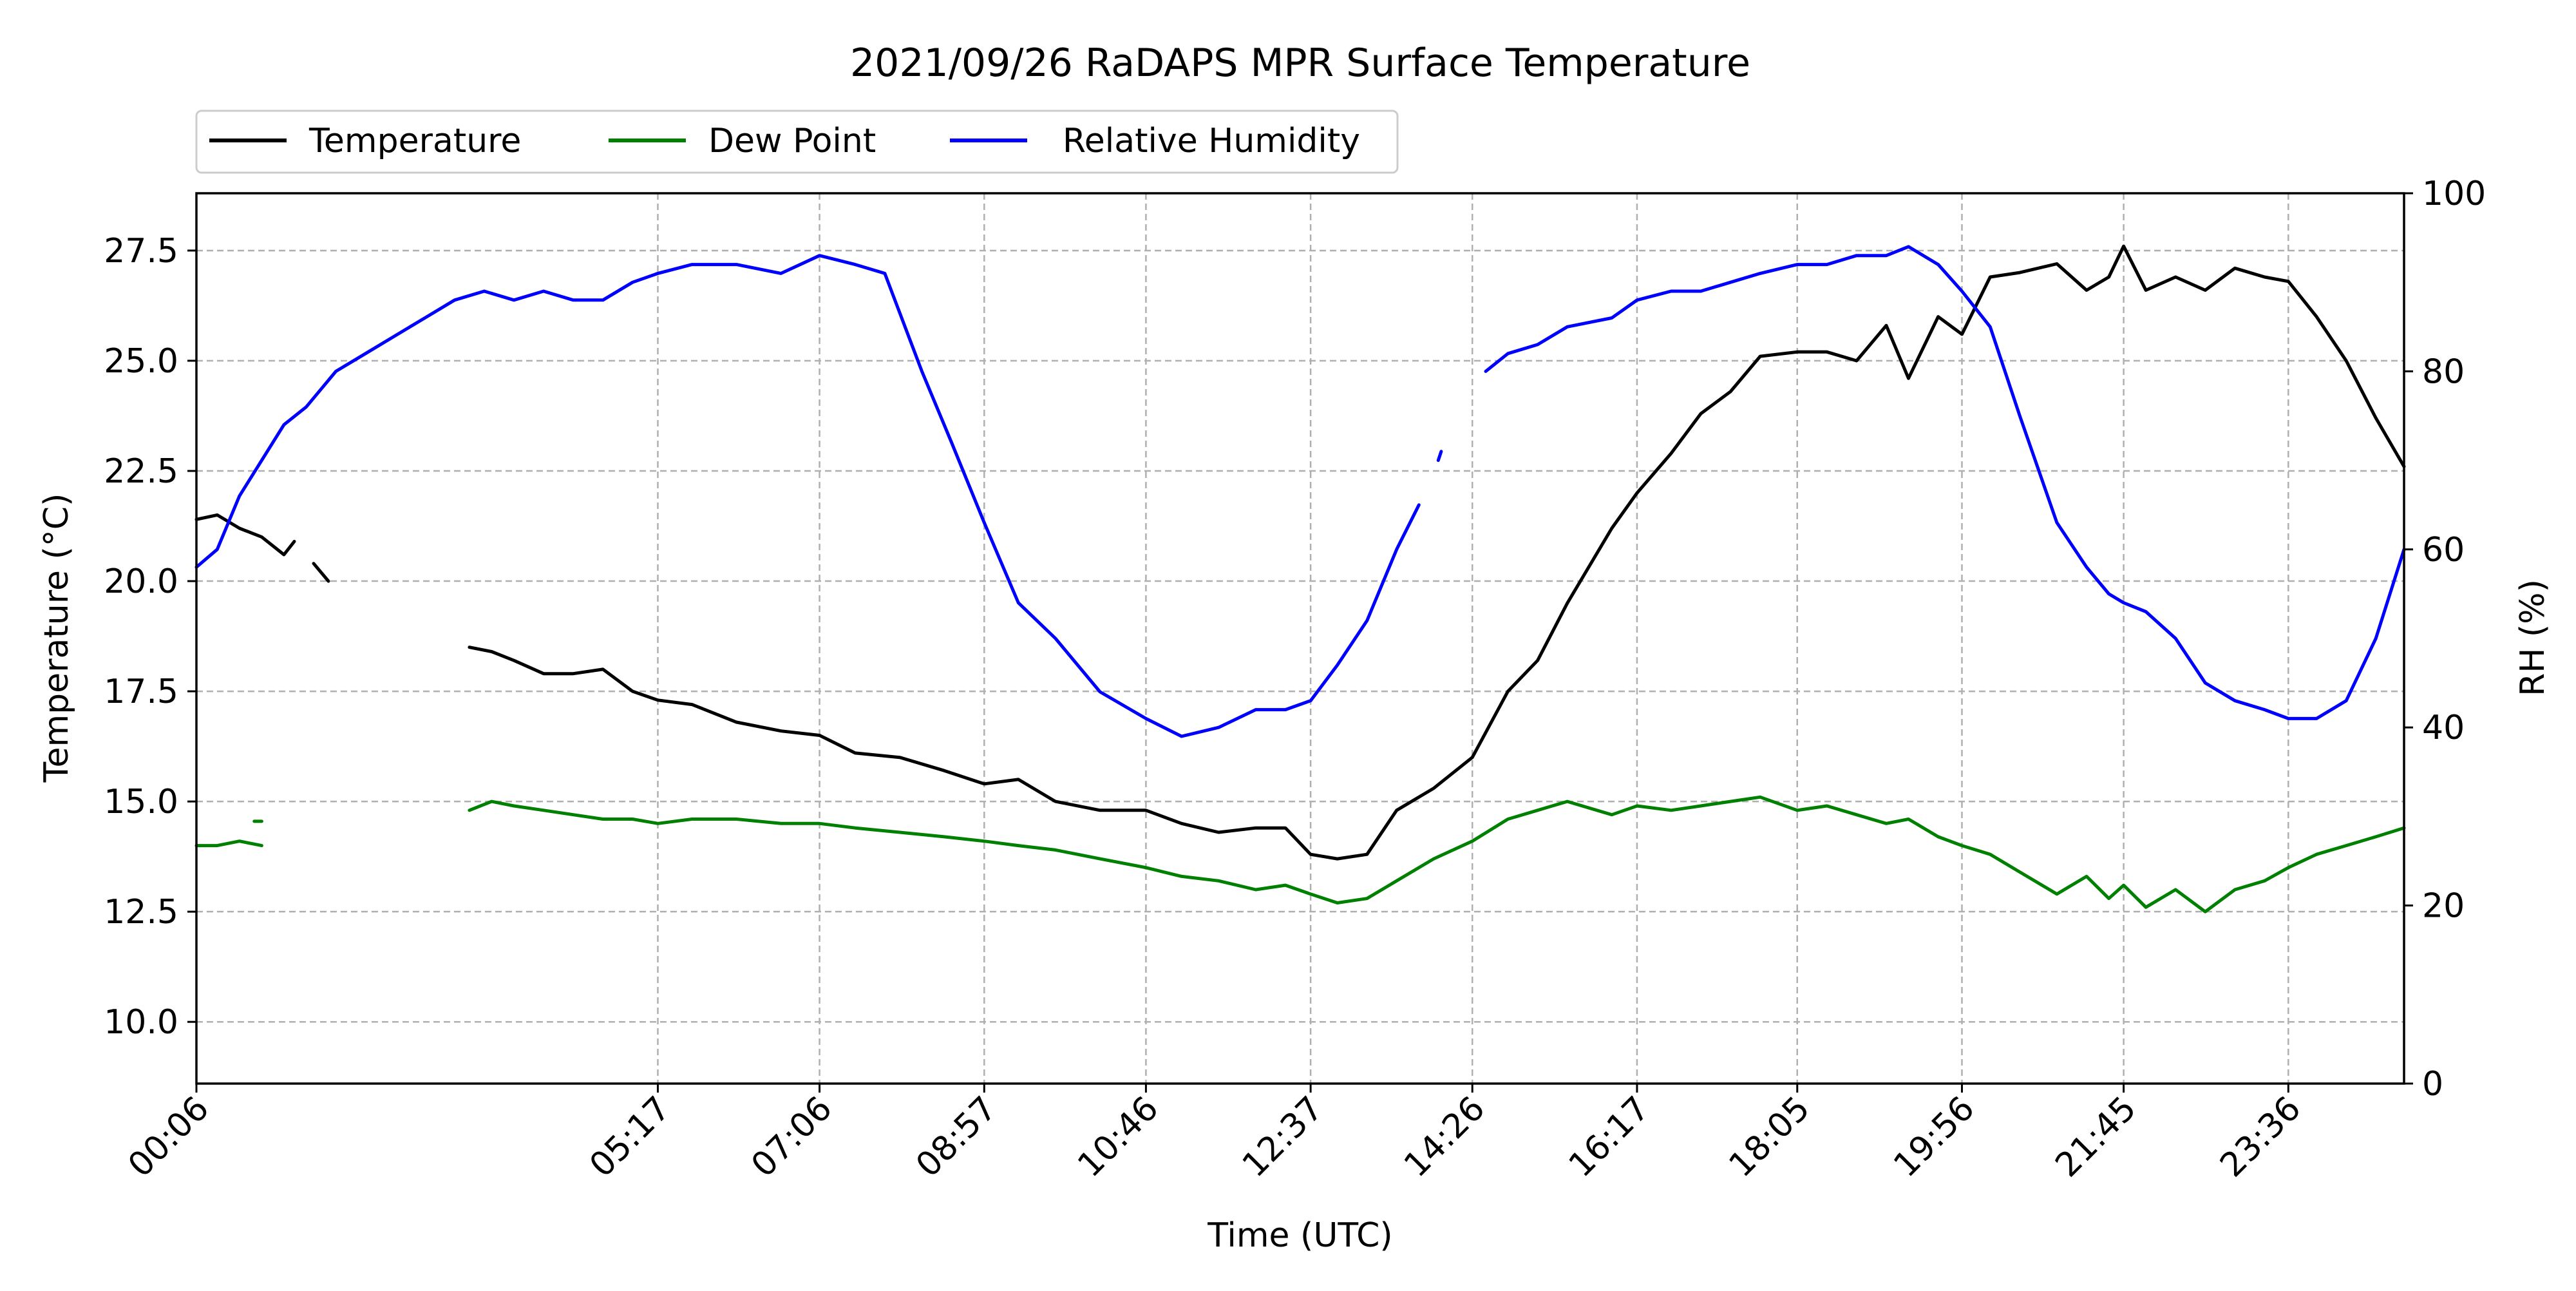 The width and height of the screenshot is (2576, 1291). Describe the element at coordinates (2533, 637) in the screenshot. I see `y2-axis-label: RH (%)` at that location.